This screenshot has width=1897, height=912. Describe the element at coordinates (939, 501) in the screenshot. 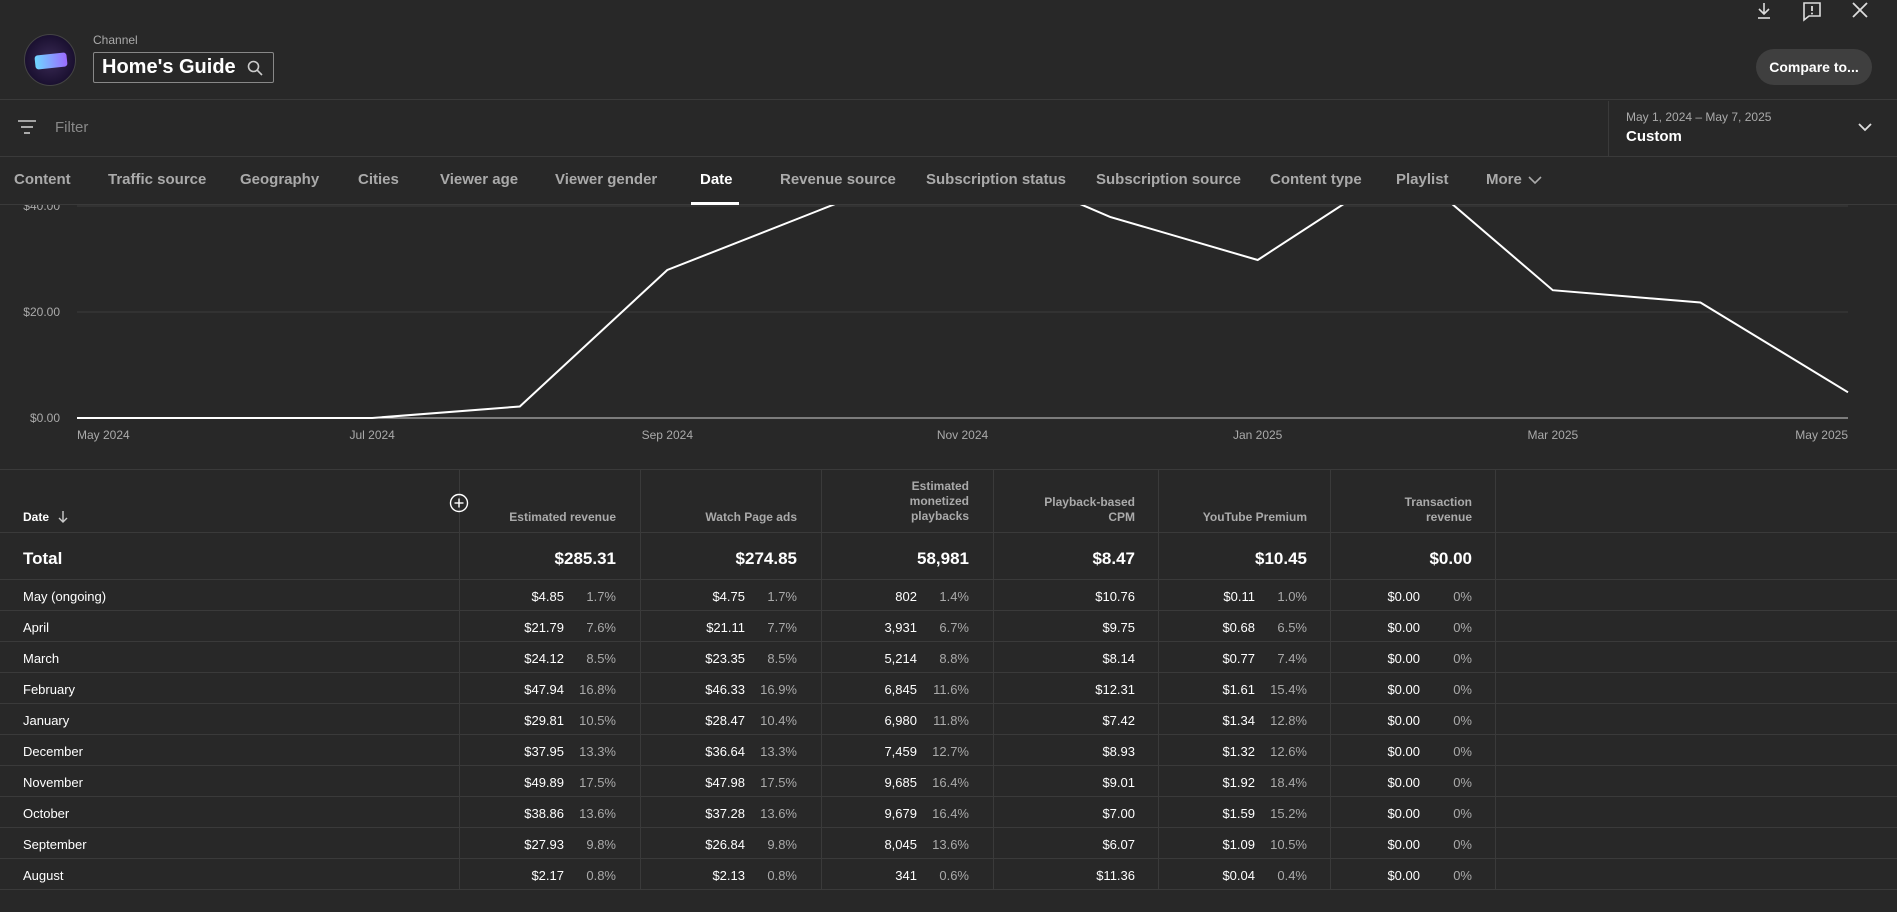

I see `column-header-monetized-playbacks: Estimated monetized playbacks` at that location.